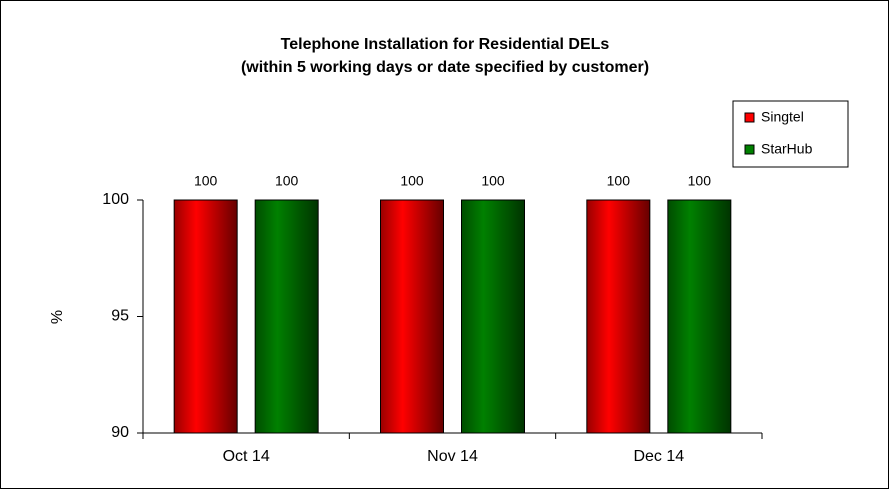  What do you see at coordinates (787, 149) in the screenshot?
I see `legend-label: StarHub` at bounding box center [787, 149].